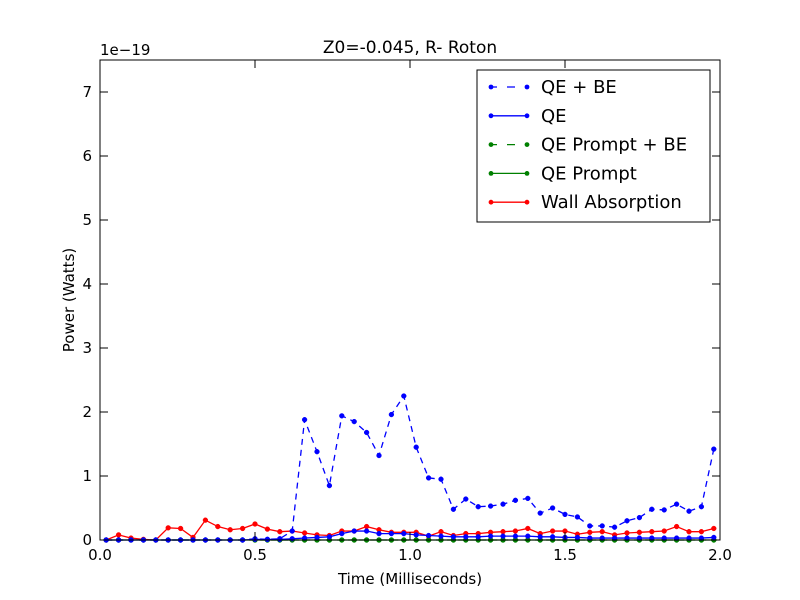 The height and width of the screenshot is (600, 800). Describe the element at coordinates (410, 48) in the screenshot. I see `chart-title: Z0=-0.045, R- Roton` at that location.